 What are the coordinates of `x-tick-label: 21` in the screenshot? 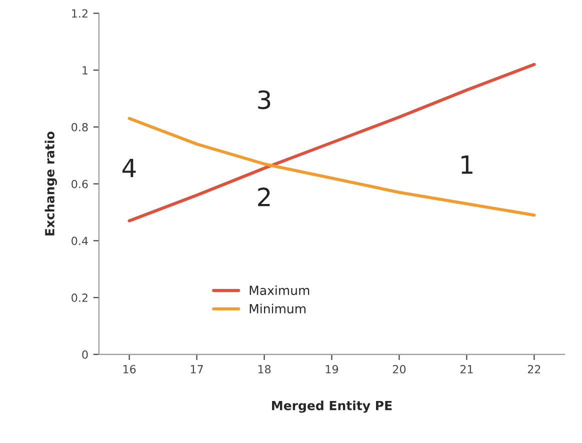 It's located at (466, 369).